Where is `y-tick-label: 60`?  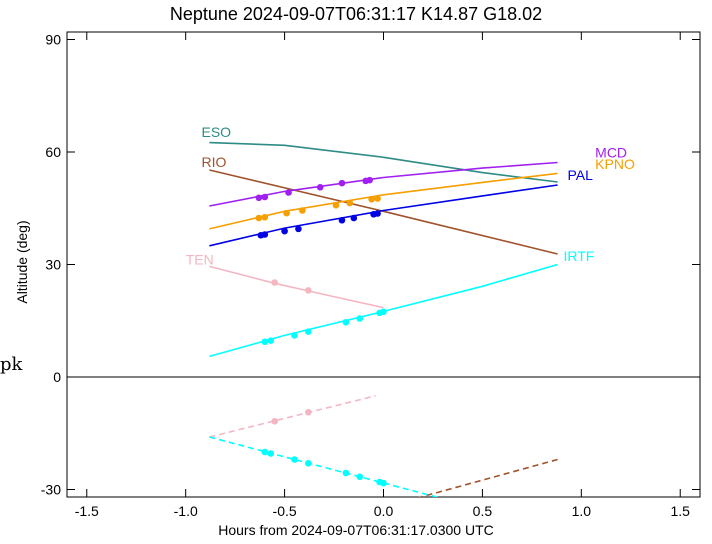
y-tick-label: 60 is located at coordinates (53, 152).